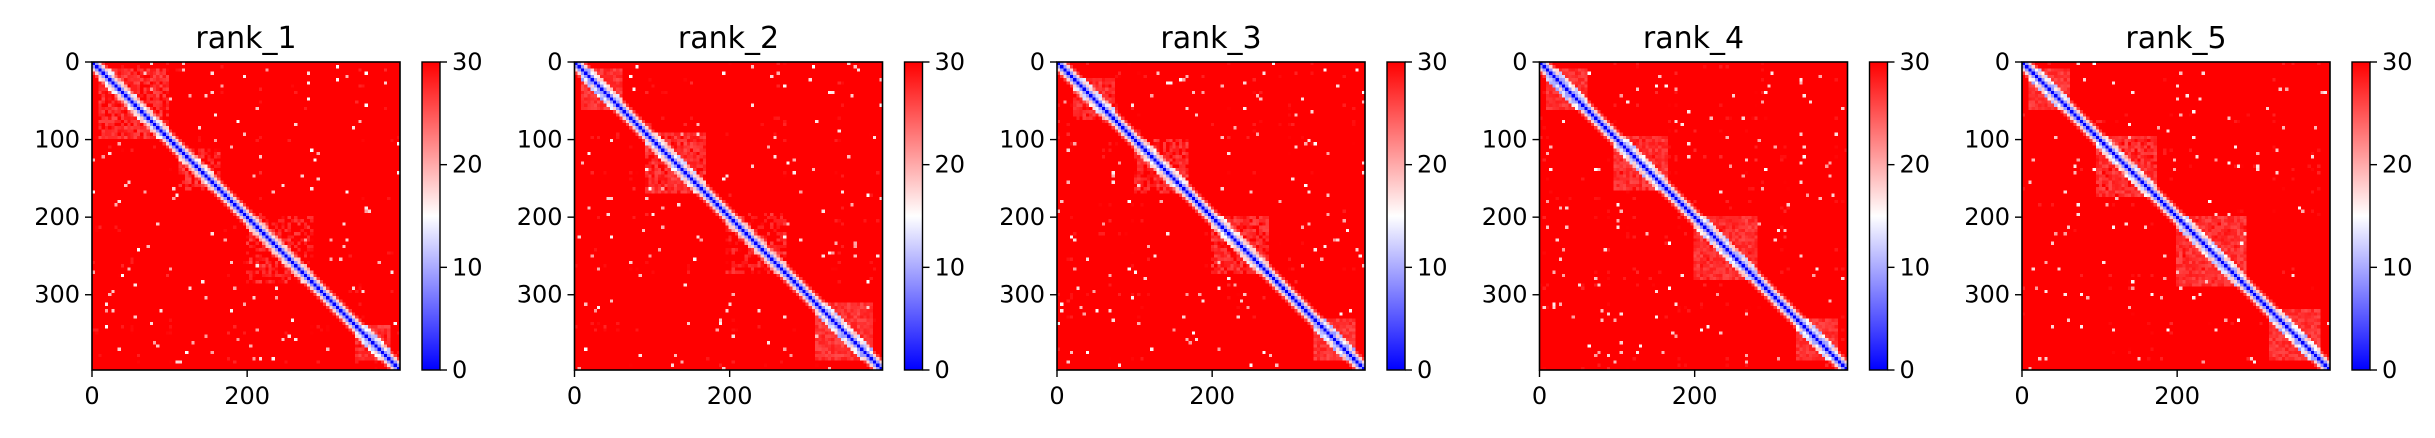 The height and width of the screenshot is (438, 2435). I want to click on panel-title: rank_3, so click(1210, 38).